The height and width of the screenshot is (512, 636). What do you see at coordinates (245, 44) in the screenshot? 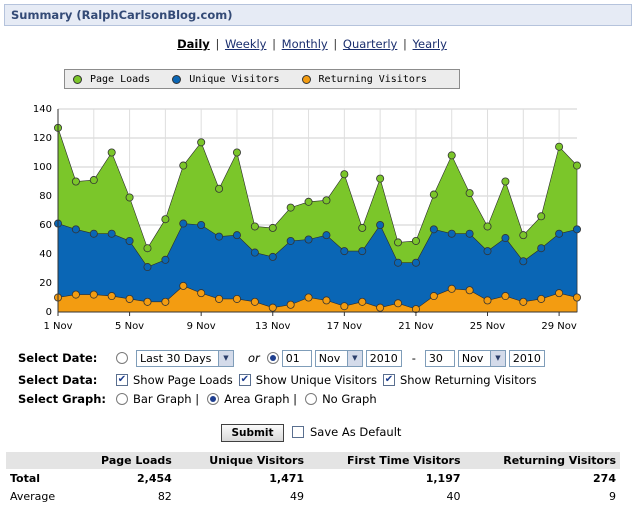
I see `period-weekly-link: Weekly` at bounding box center [245, 44].